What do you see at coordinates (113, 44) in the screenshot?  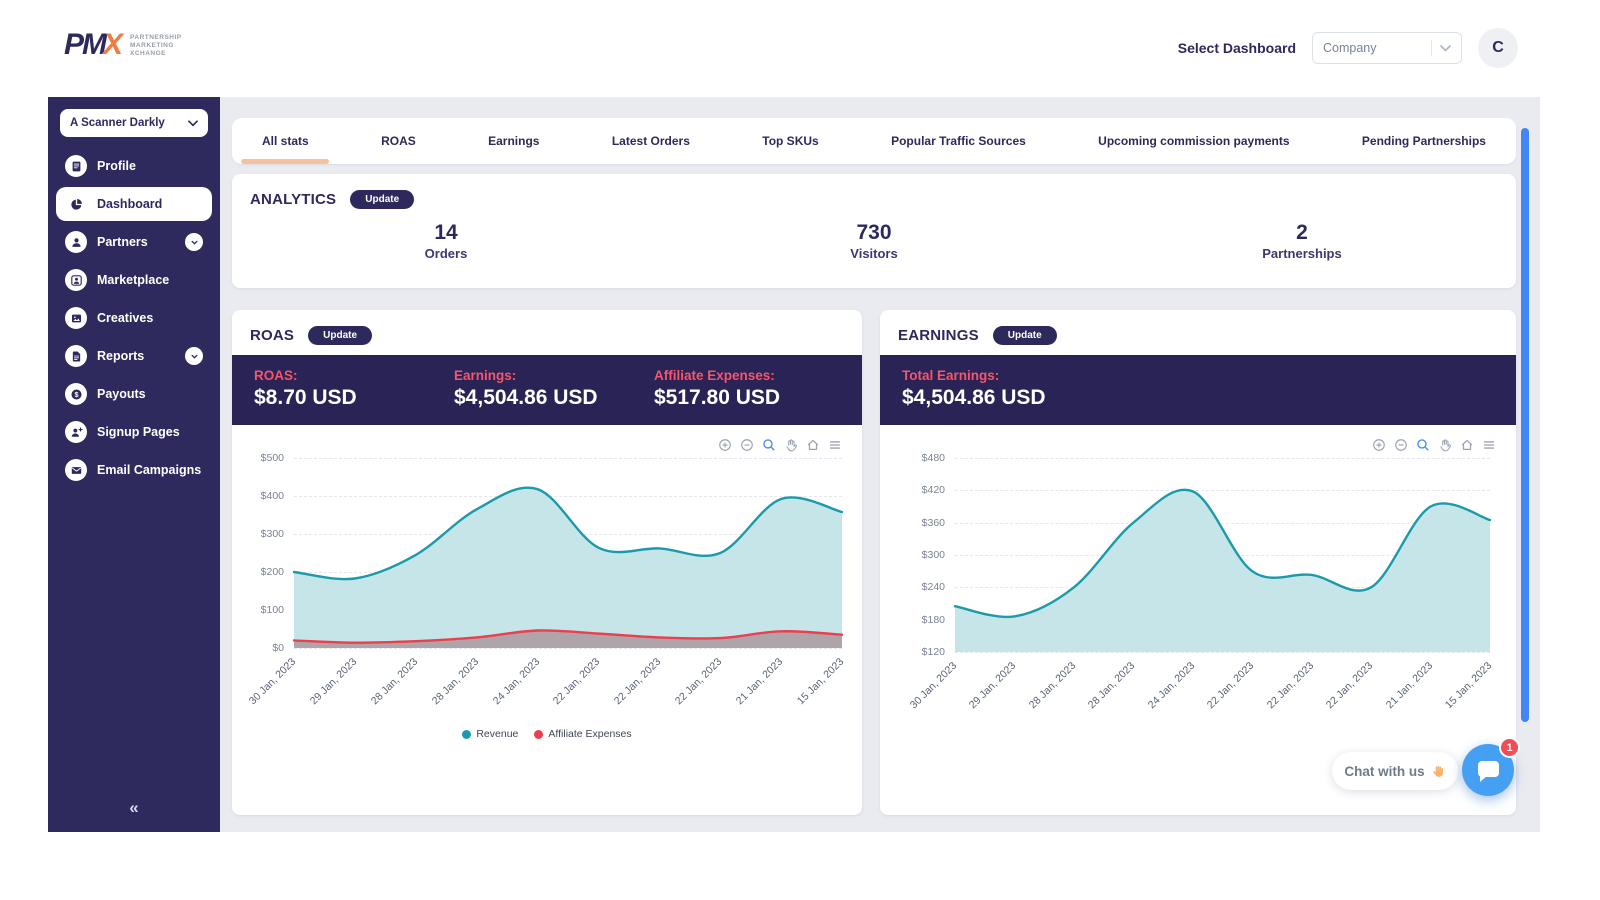 I see `logo-x-text: X` at bounding box center [113, 44].